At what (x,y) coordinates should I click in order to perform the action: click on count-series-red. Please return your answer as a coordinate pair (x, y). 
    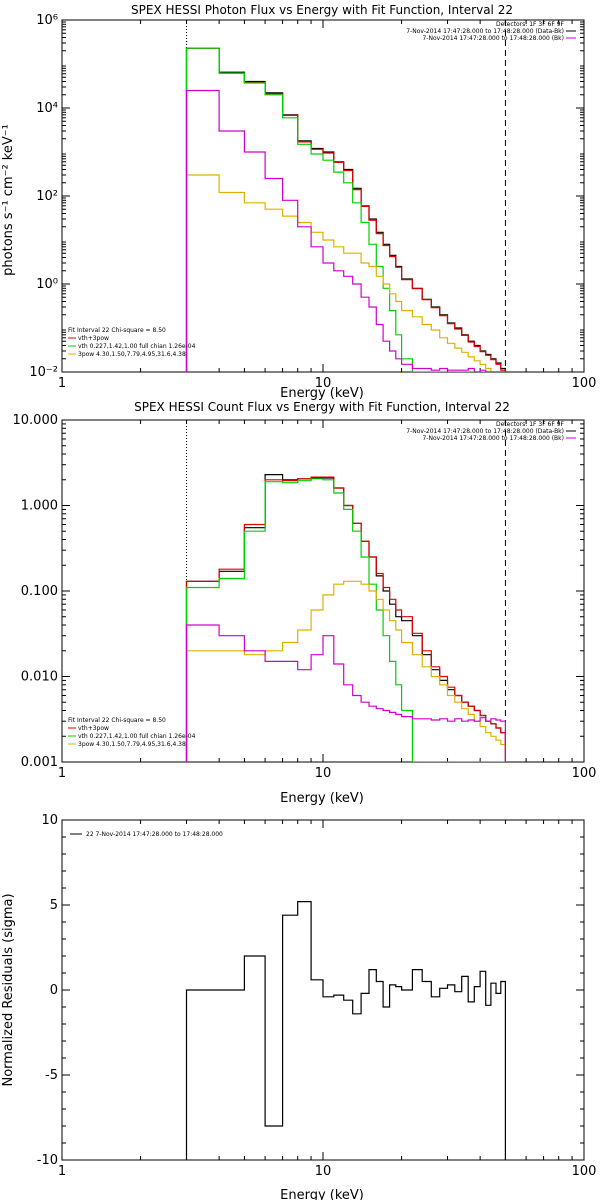
    Looking at the image, I should click on (345, 619).